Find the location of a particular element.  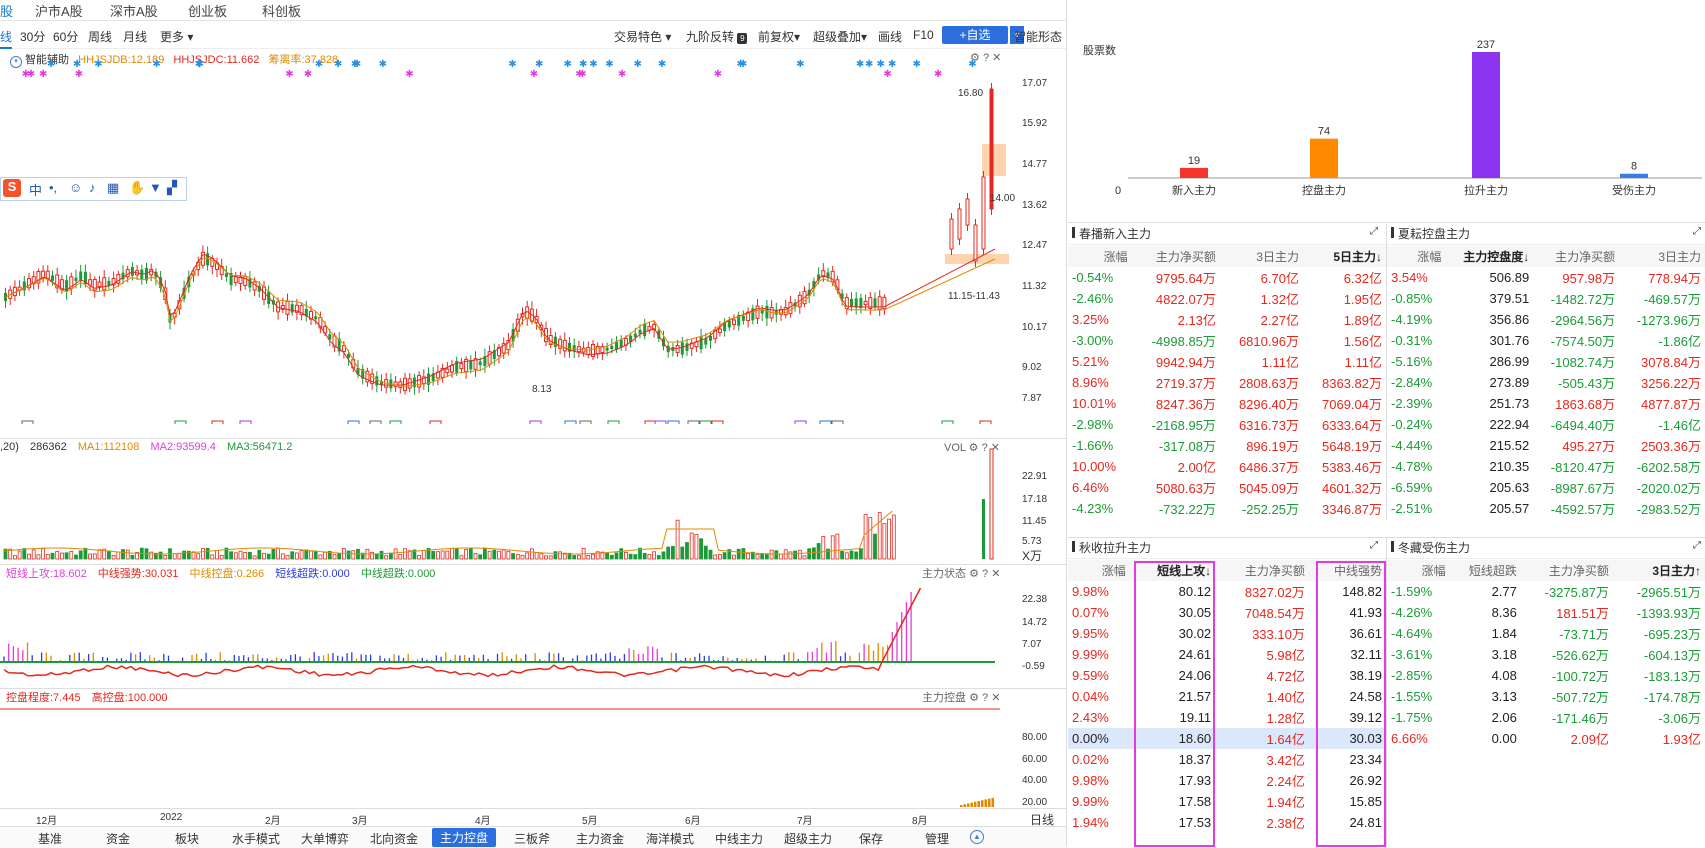

tab-indicator: 中线主力 is located at coordinates (739, 839).